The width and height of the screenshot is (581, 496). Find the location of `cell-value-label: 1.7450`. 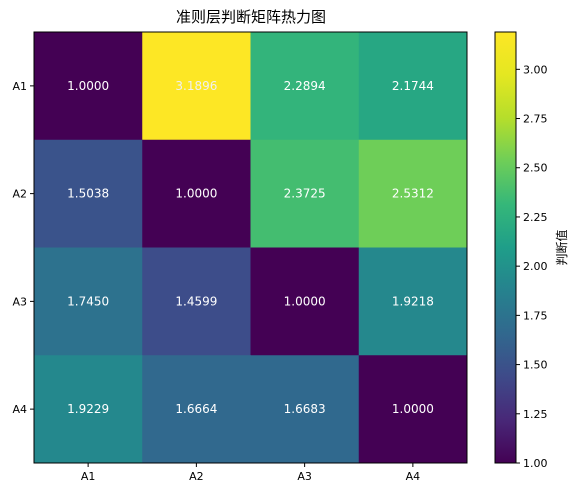

cell-value-label: 1.7450 is located at coordinates (88, 301).